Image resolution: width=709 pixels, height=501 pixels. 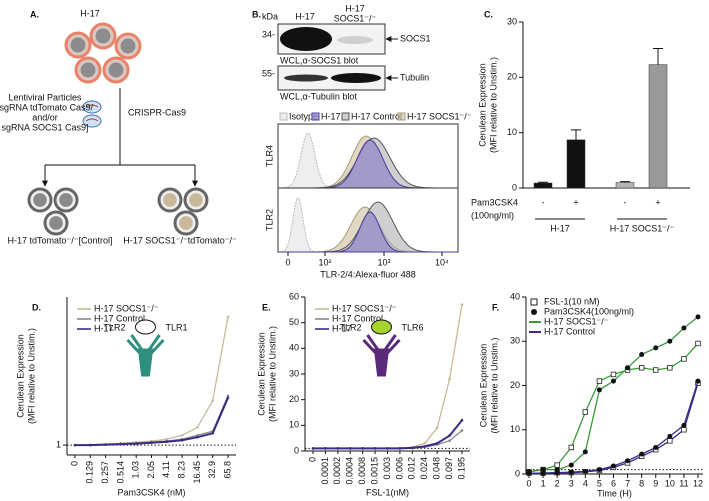 What do you see at coordinates (449, 468) in the screenshot?
I see `x-tick-label: 0.097` at bounding box center [449, 468].